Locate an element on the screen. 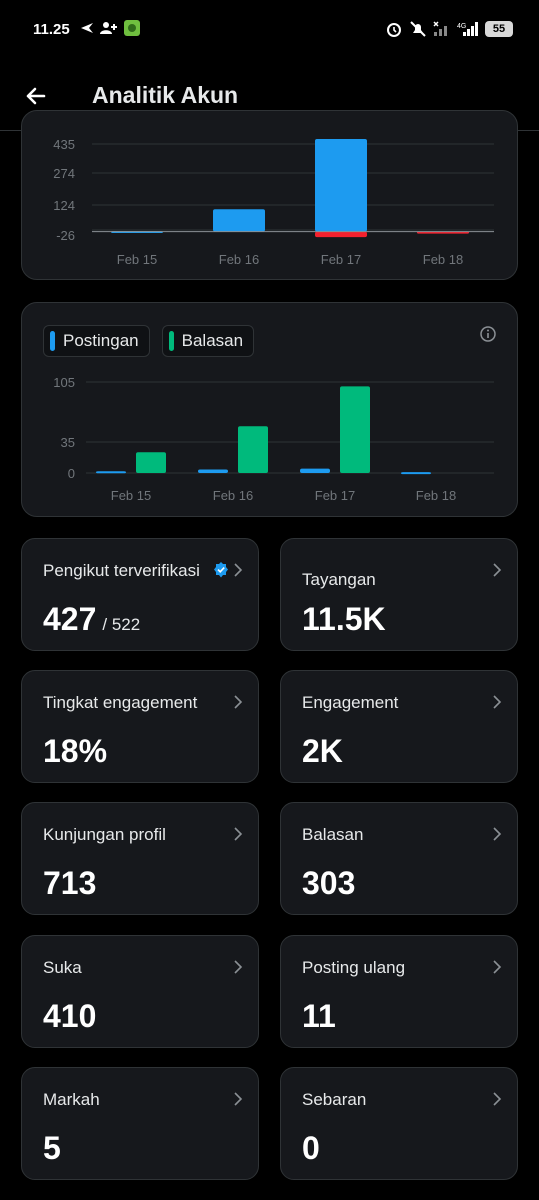  stat-card-profile-visits: Kunjungan profil 713 is located at coordinates (140, 858).